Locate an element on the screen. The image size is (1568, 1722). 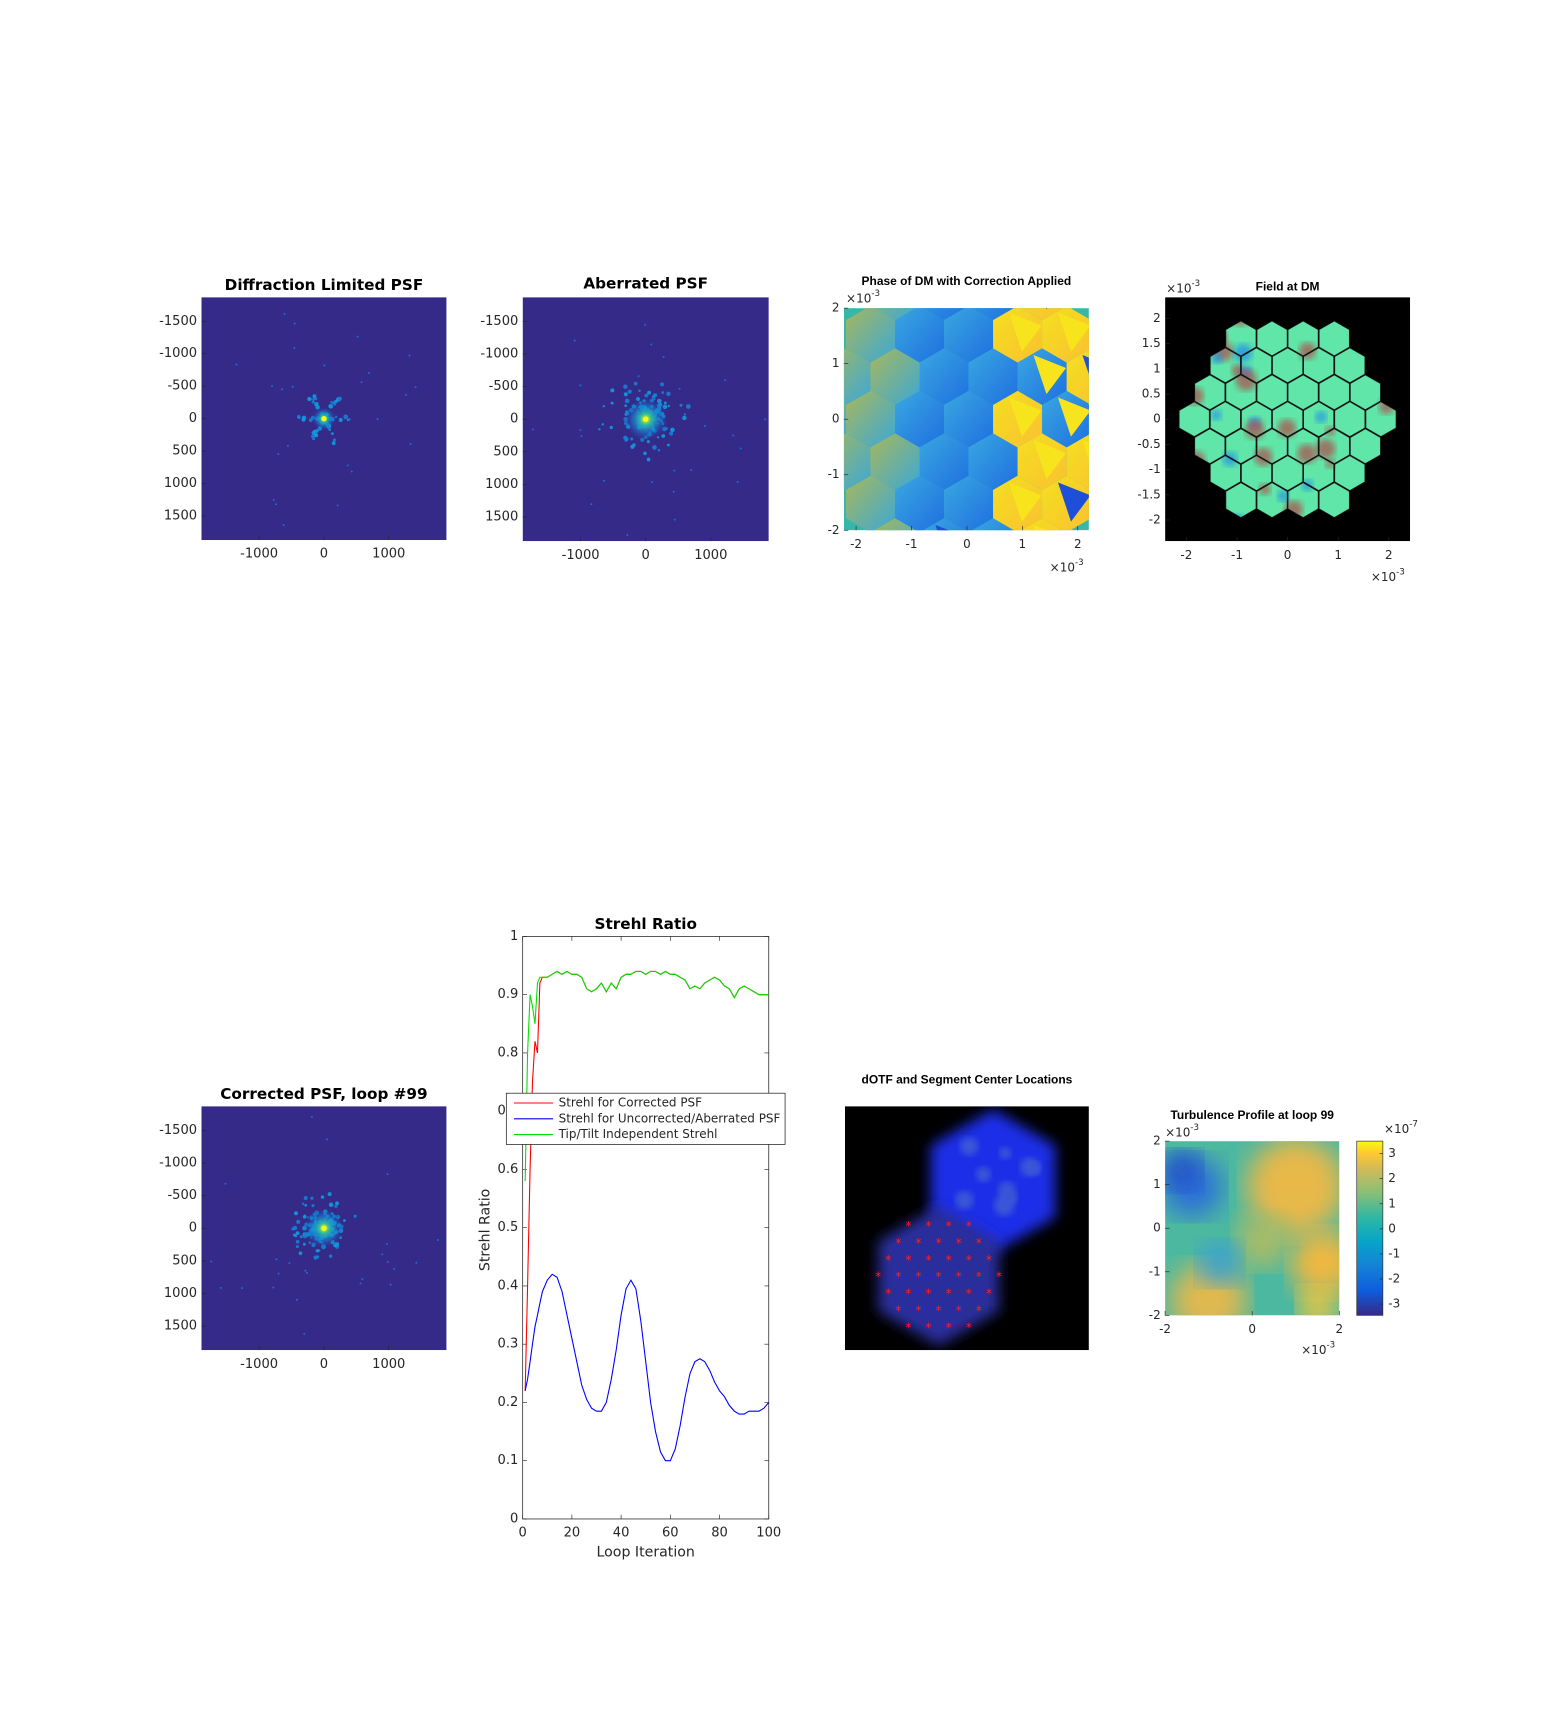
exponent-power: -3 is located at coordinates (1194, 1127).